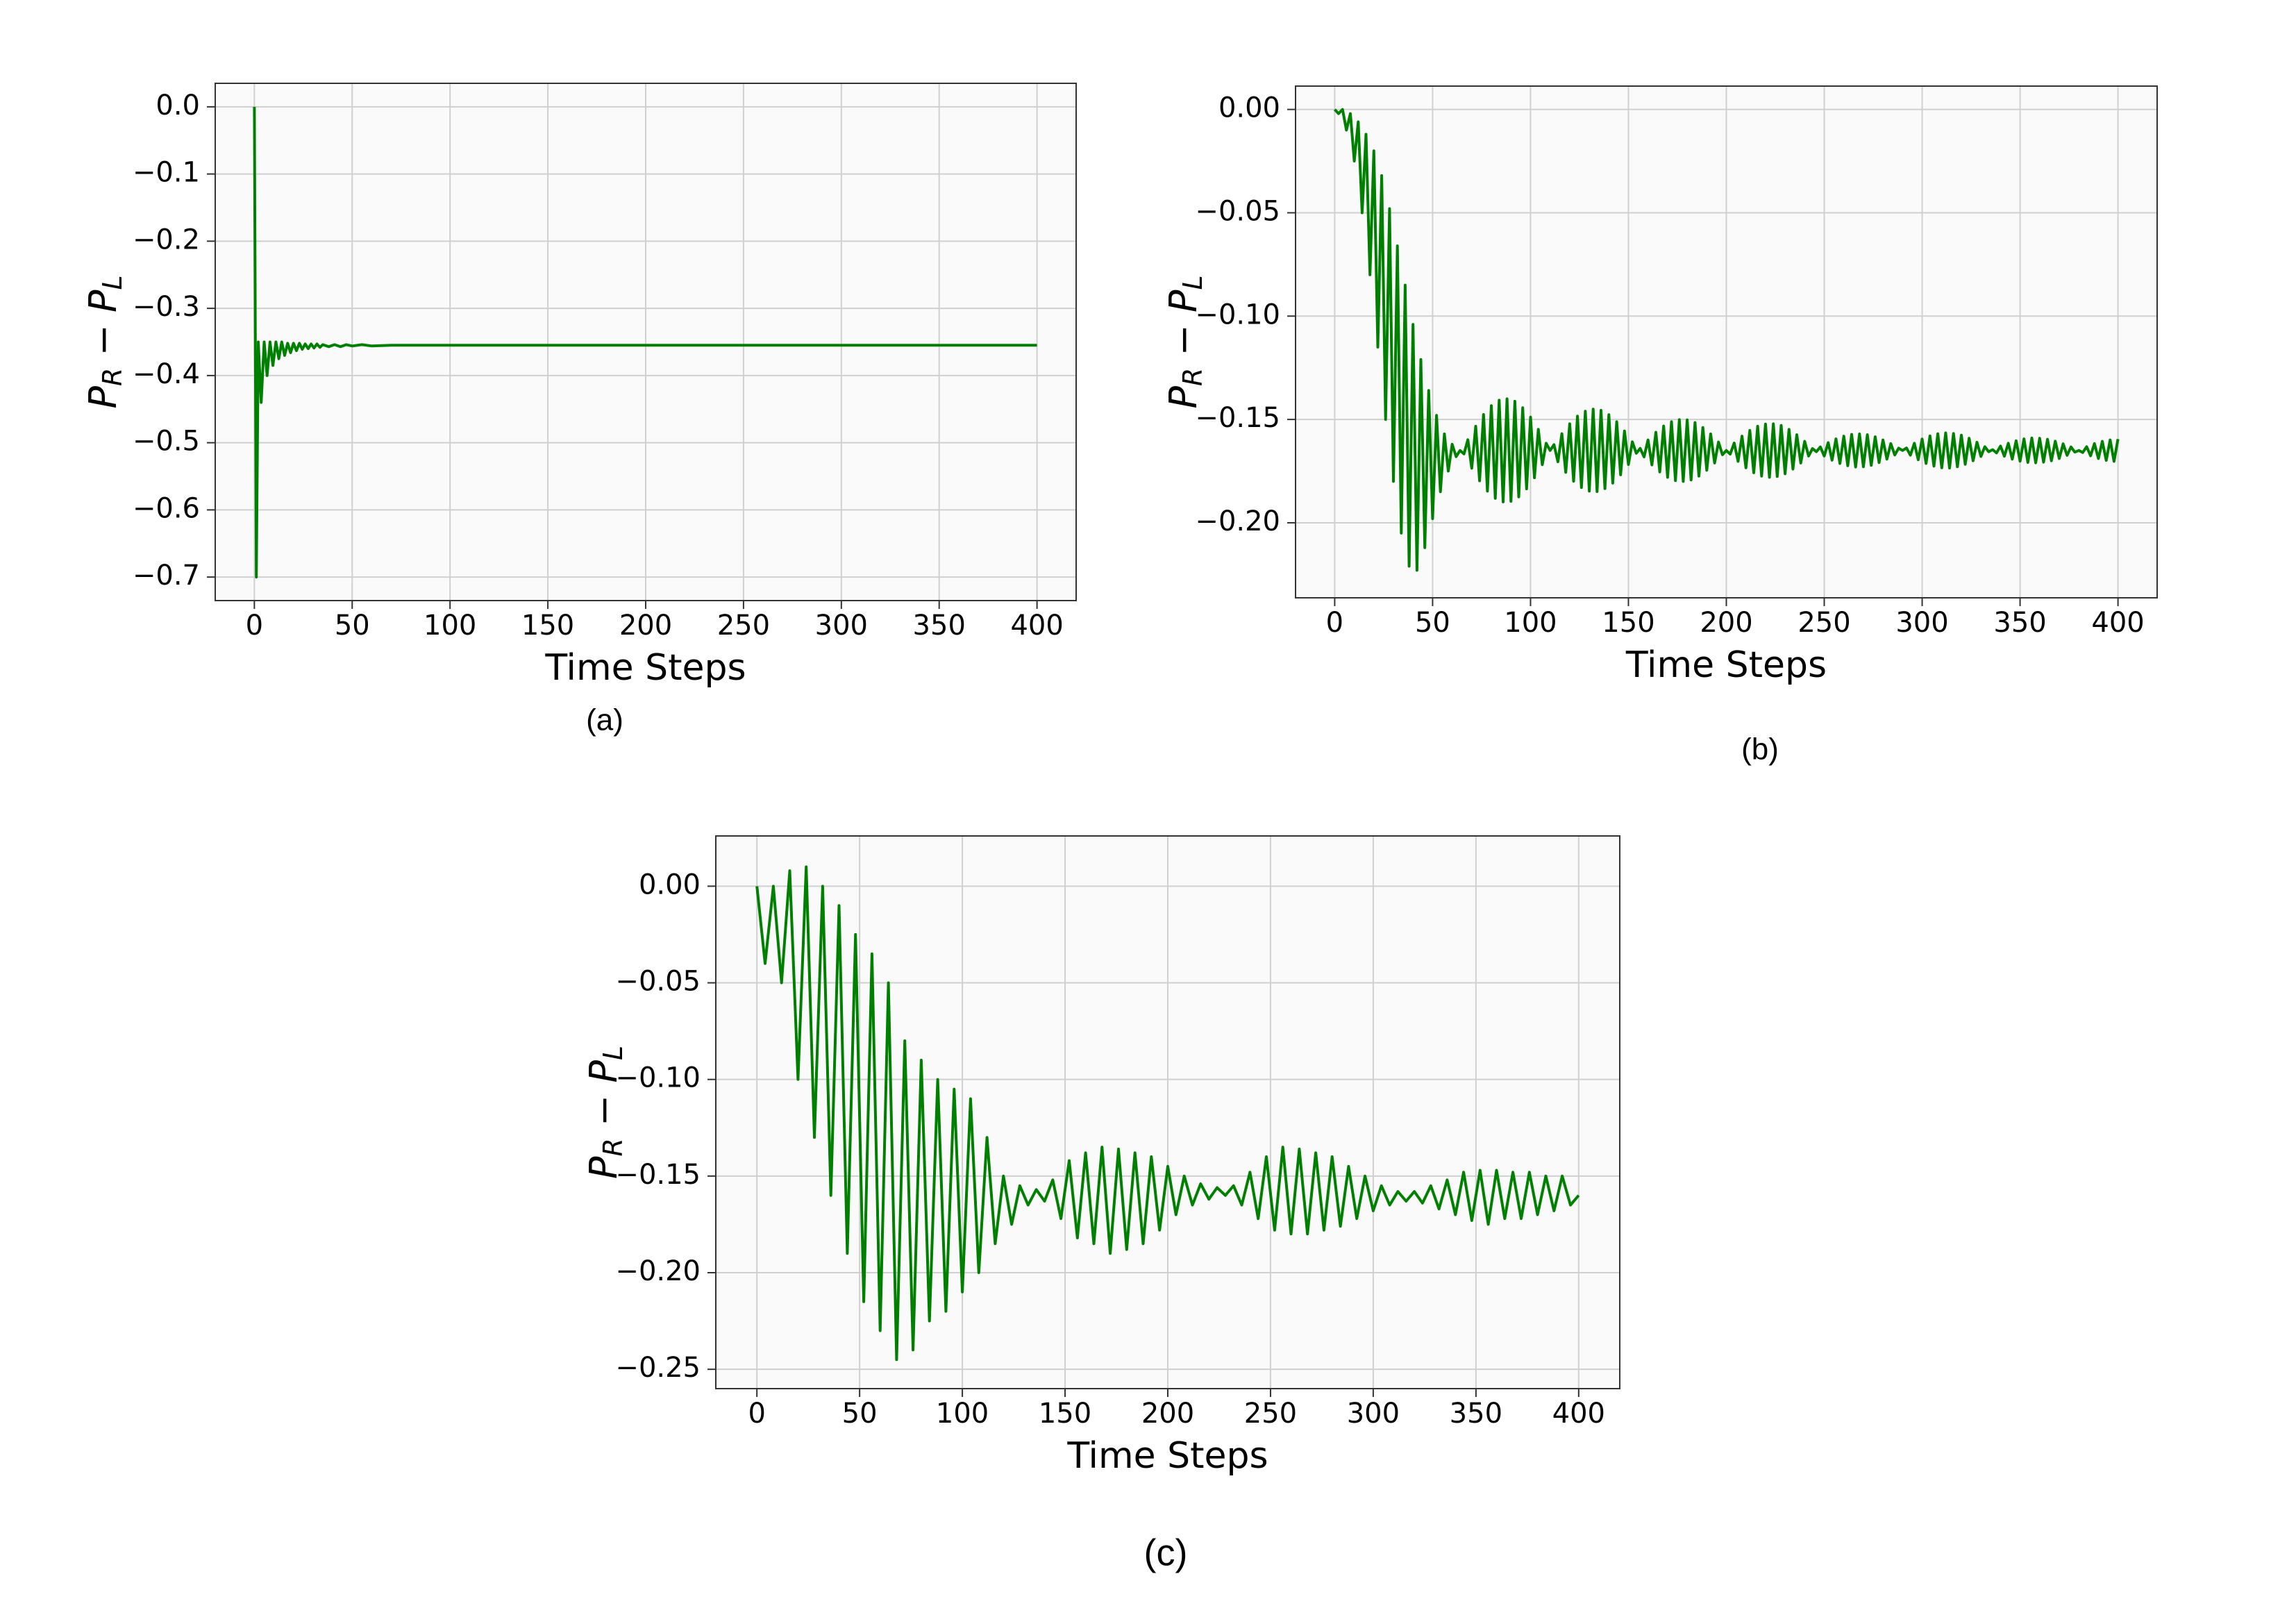 The height and width of the screenshot is (1624, 2296). I want to click on y-tick-label: −0.7, so click(166, 576).